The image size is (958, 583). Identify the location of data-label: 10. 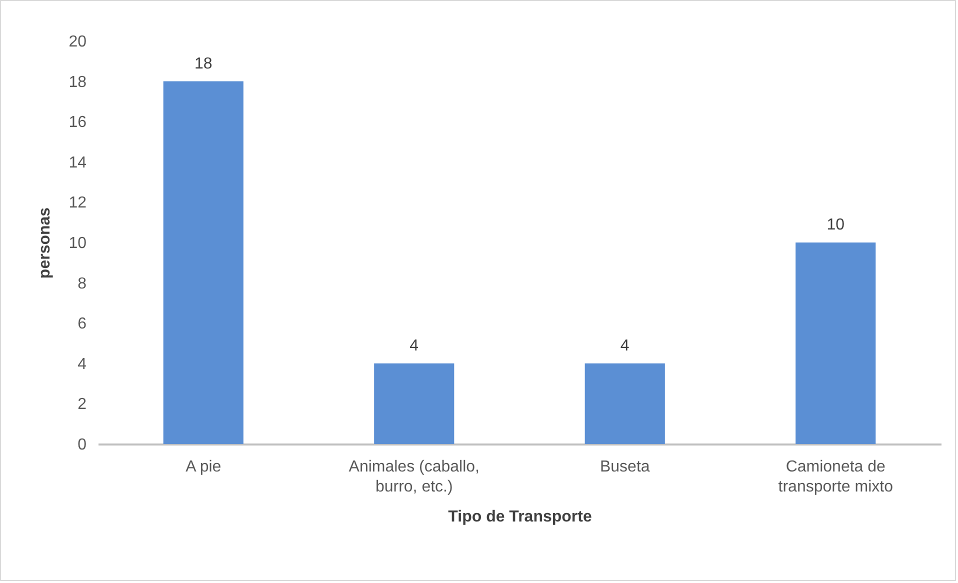
(835, 225).